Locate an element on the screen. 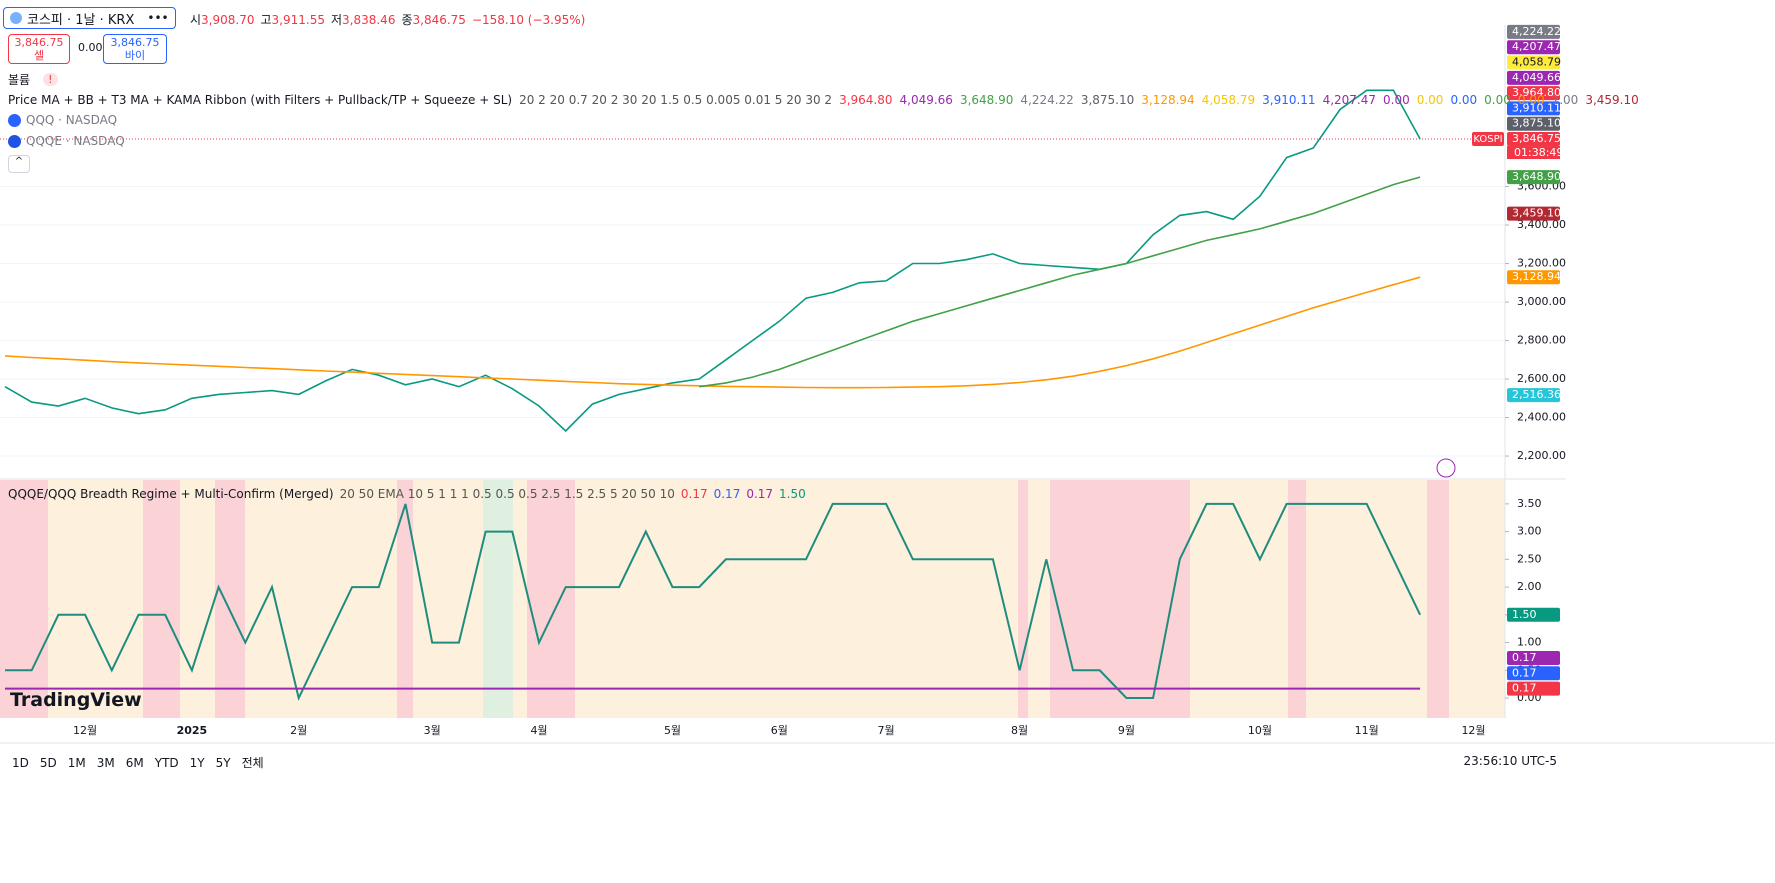 This screenshot has height=883, width=1775. x-tick-label: 10월 is located at coordinates (1260, 730).